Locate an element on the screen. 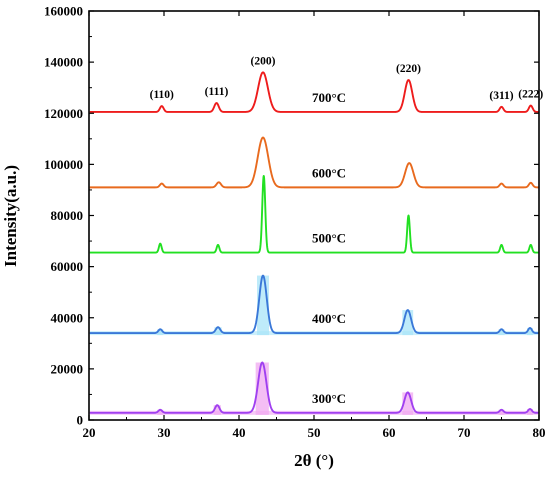 Image resolution: width=550 pixels, height=481 pixels. series-label: 400°C is located at coordinates (329, 318).